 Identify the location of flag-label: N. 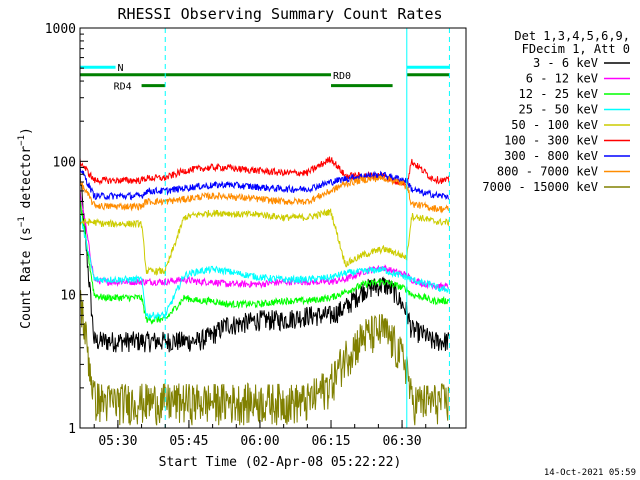
(121, 68).